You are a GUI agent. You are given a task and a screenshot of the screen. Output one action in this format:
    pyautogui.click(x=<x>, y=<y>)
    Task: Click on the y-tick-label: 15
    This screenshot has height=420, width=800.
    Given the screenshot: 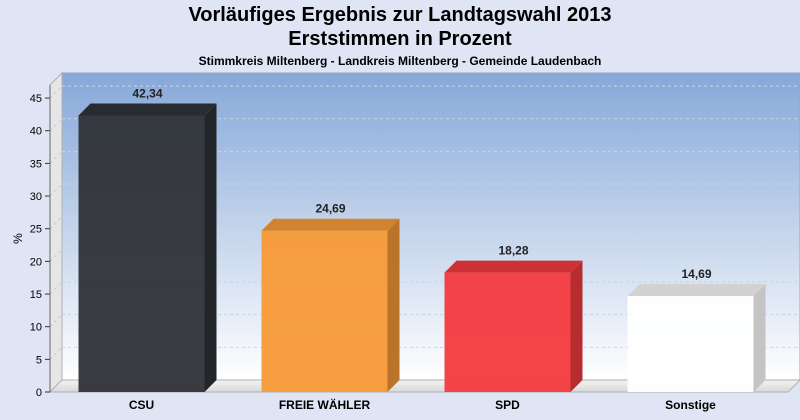 What is the action you would take?
    pyautogui.click(x=36, y=295)
    